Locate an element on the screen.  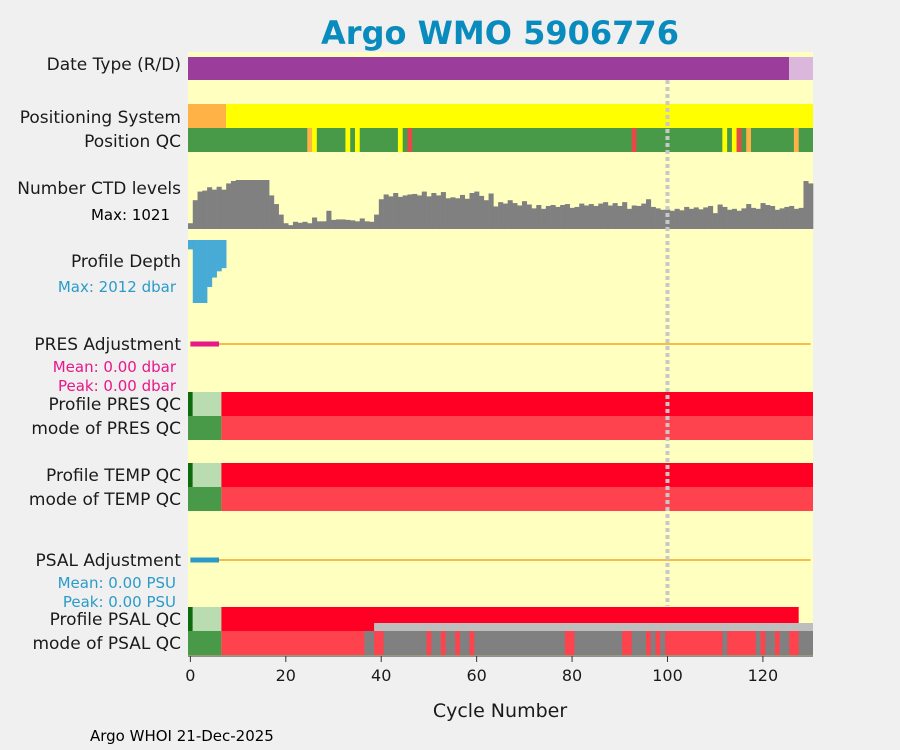
x-tick-label: 20 is located at coordinates (286, 675).